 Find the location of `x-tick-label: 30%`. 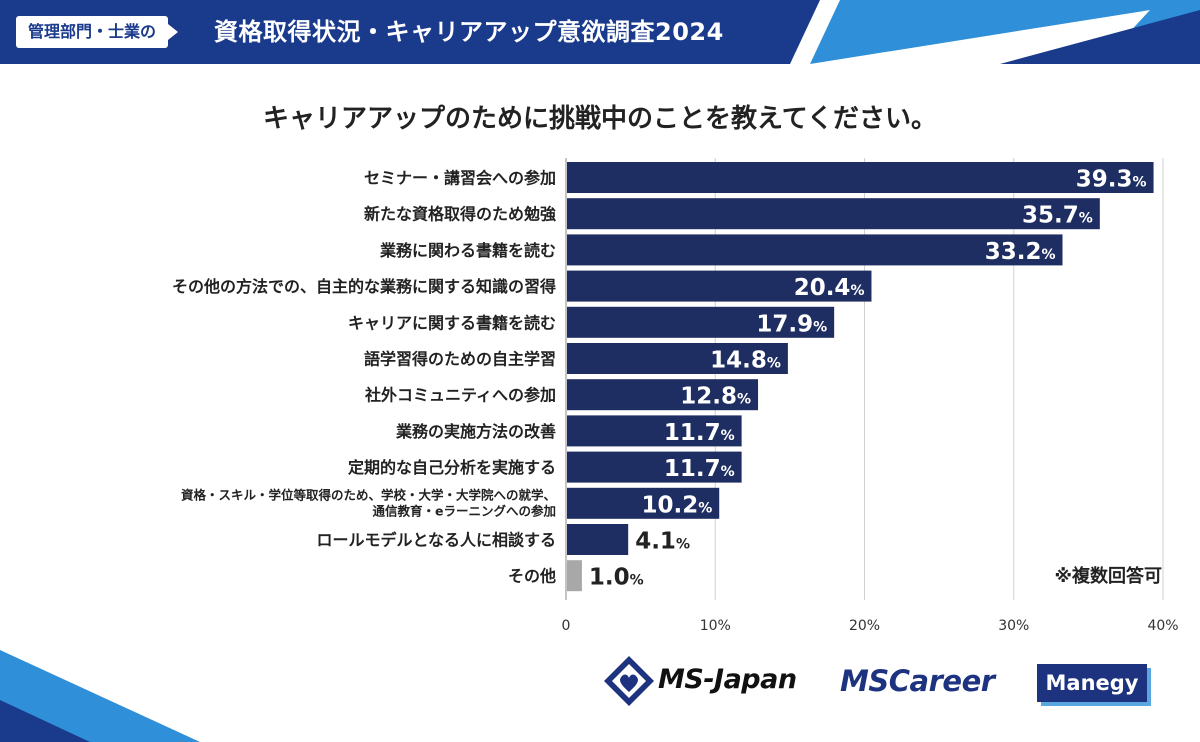

x-tick-label: 30% is located at coordinates (1013, 626).